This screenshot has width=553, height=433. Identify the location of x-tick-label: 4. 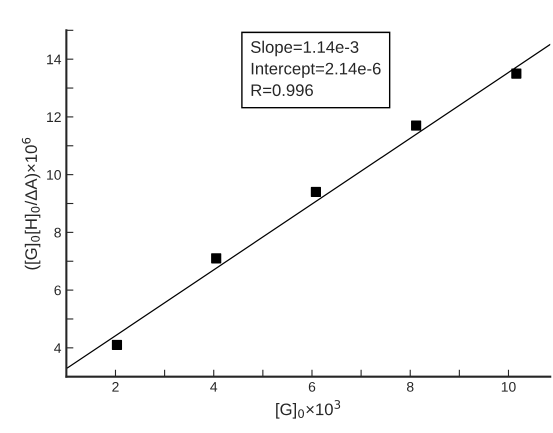
(214, 387).